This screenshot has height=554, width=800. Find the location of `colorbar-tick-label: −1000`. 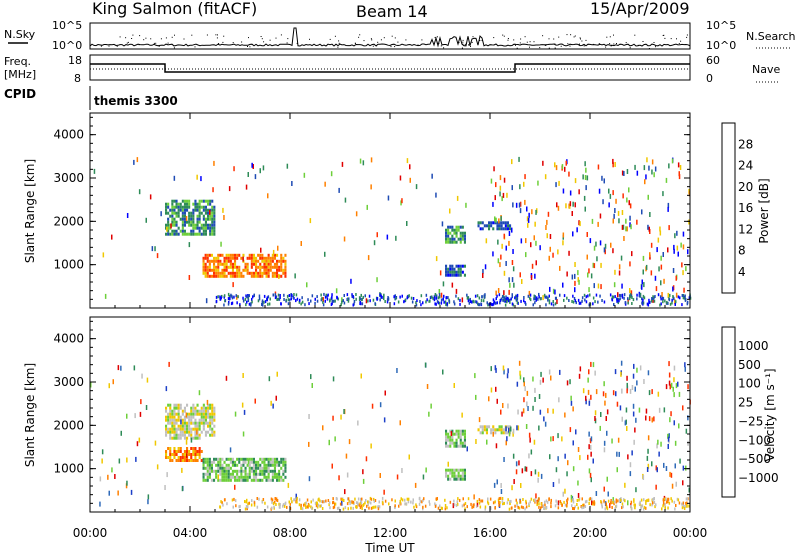

colorbar-tick-label: −1000 is located at coordinates (758, 478).